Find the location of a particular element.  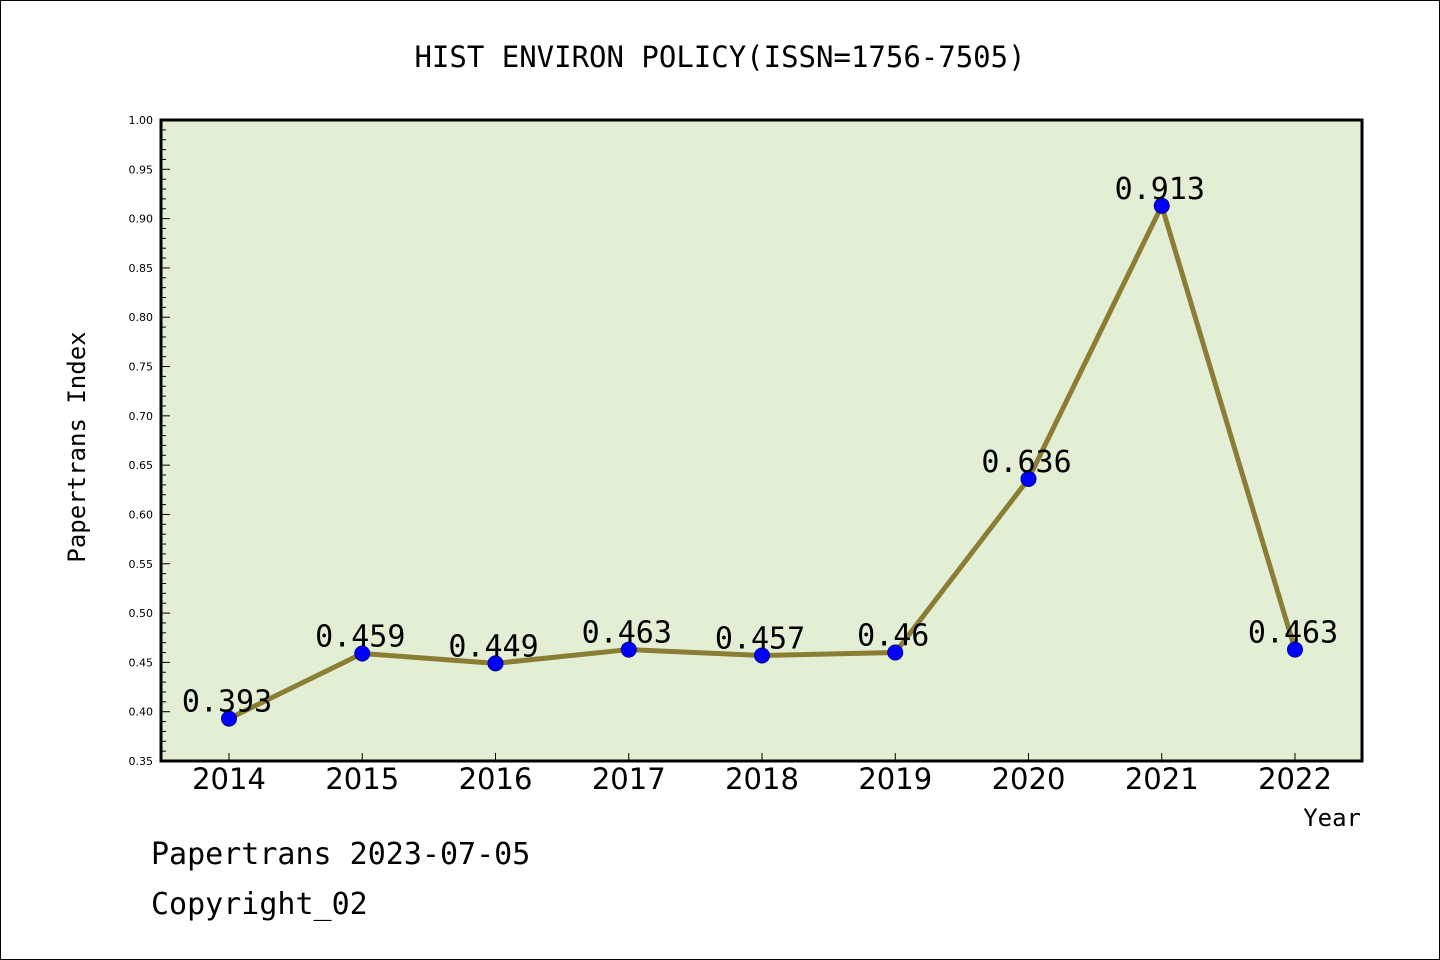

y-axis-label: Papertrans Index is located at coordinates (77, 446).